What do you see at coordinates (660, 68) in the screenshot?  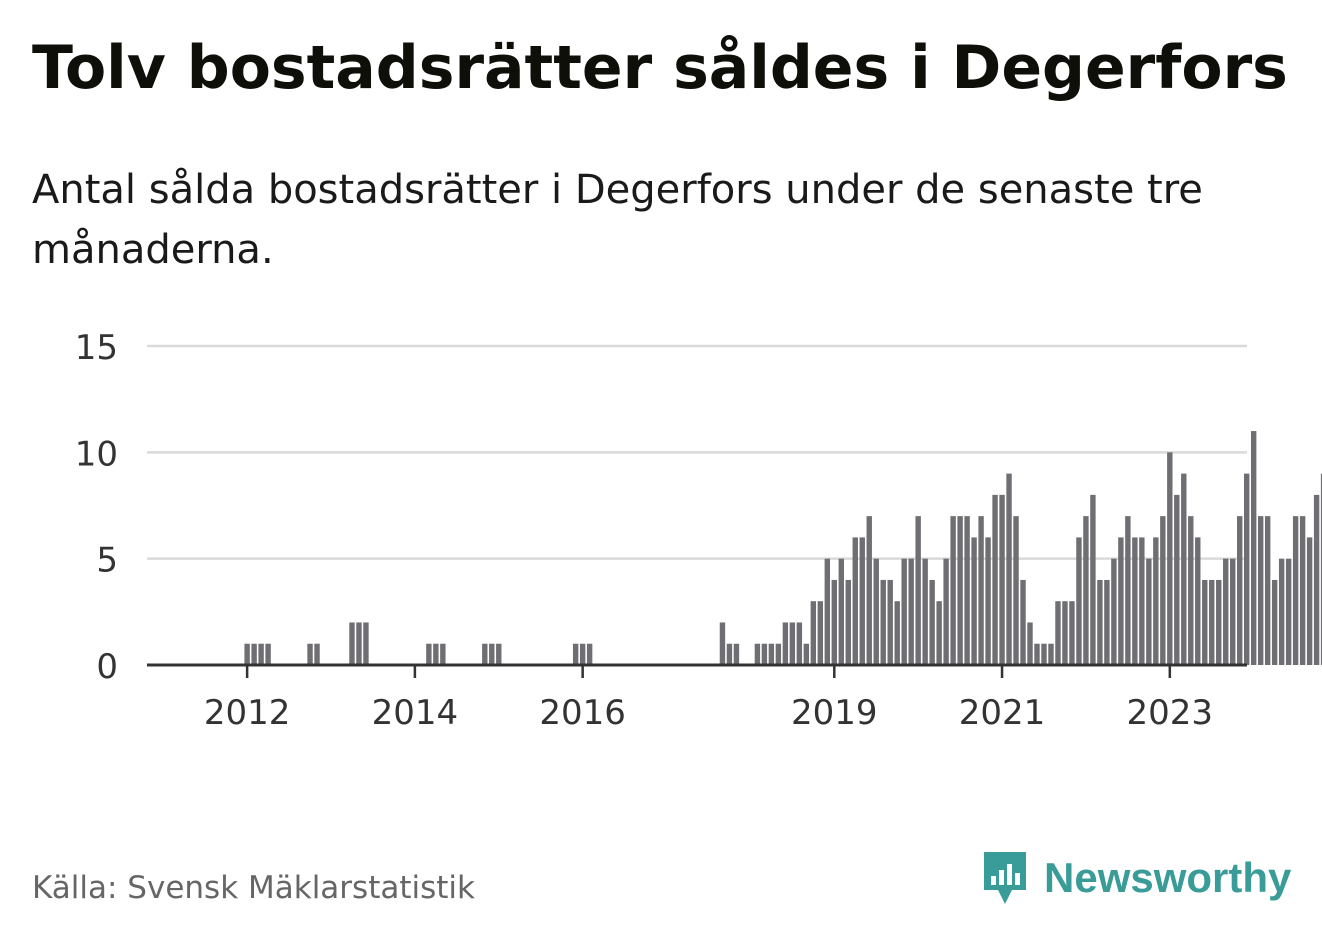 I see `chart-title: Tolv bostadsrätter såldes i Degerfors` at bounding box center [660, 68].